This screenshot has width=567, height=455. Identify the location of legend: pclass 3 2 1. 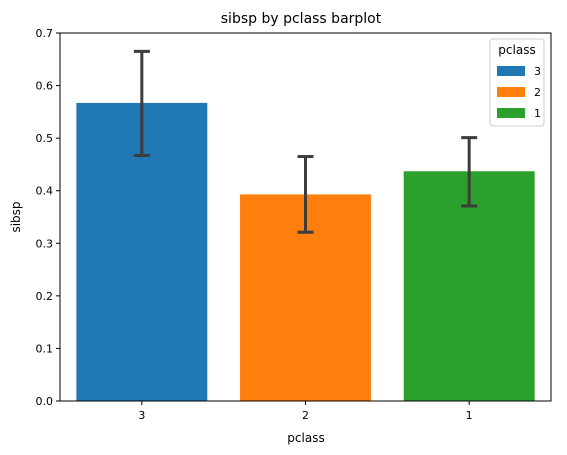
(517, 82).